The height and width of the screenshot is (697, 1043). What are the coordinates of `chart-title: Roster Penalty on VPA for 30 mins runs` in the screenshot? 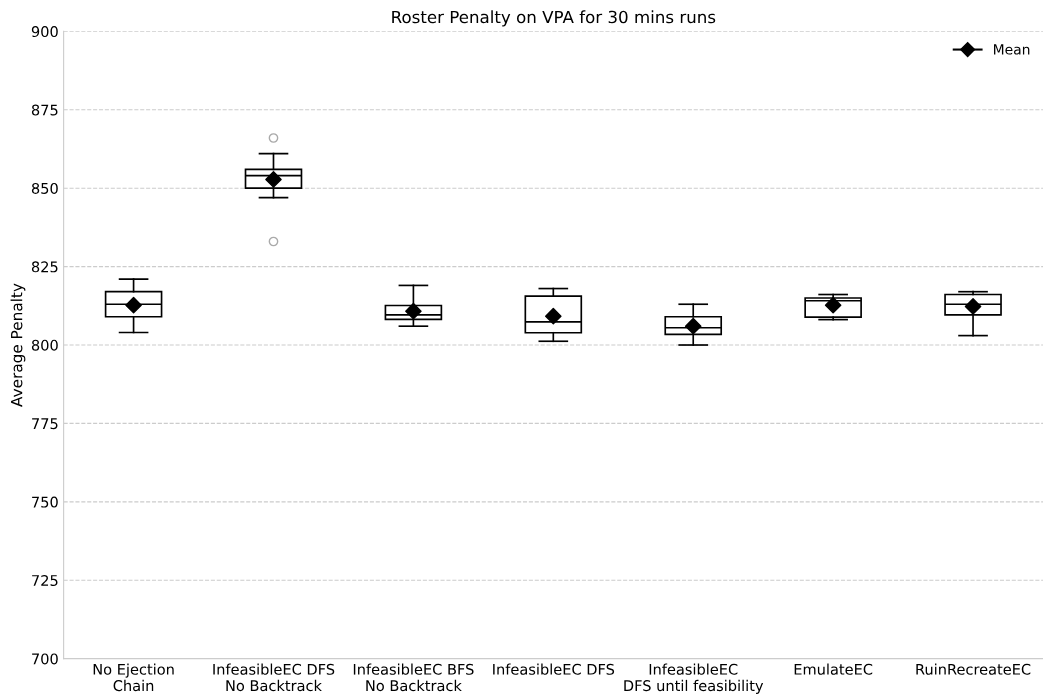 It's located at (554, 18).